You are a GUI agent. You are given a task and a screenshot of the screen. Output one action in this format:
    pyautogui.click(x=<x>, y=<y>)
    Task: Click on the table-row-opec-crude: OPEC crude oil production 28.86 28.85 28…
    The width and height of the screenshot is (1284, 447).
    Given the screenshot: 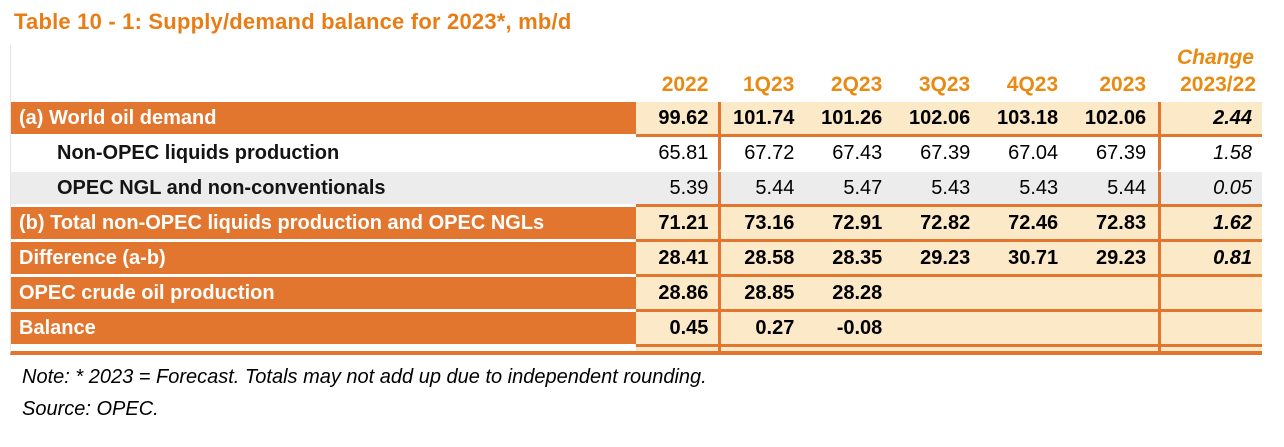 What is the action you would take?
    pyautogui.click(x=637, y=294)
    